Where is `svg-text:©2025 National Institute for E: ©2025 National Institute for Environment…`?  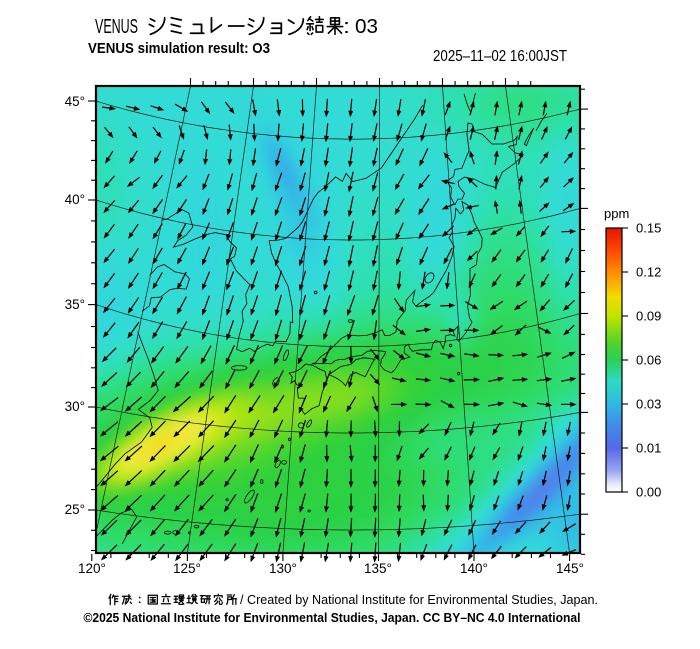 svg-text:©2025 National Institute for E: ©2025 National Institute for Environment… is located at coordinates (332, 618).